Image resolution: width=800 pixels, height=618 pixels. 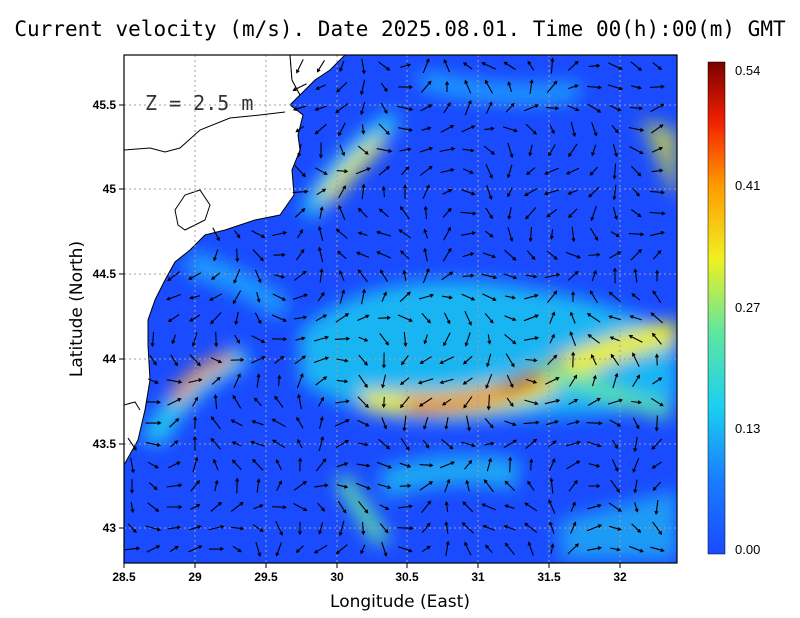 I want to click on x-tick-label: 30, so click(x=337, y=577).